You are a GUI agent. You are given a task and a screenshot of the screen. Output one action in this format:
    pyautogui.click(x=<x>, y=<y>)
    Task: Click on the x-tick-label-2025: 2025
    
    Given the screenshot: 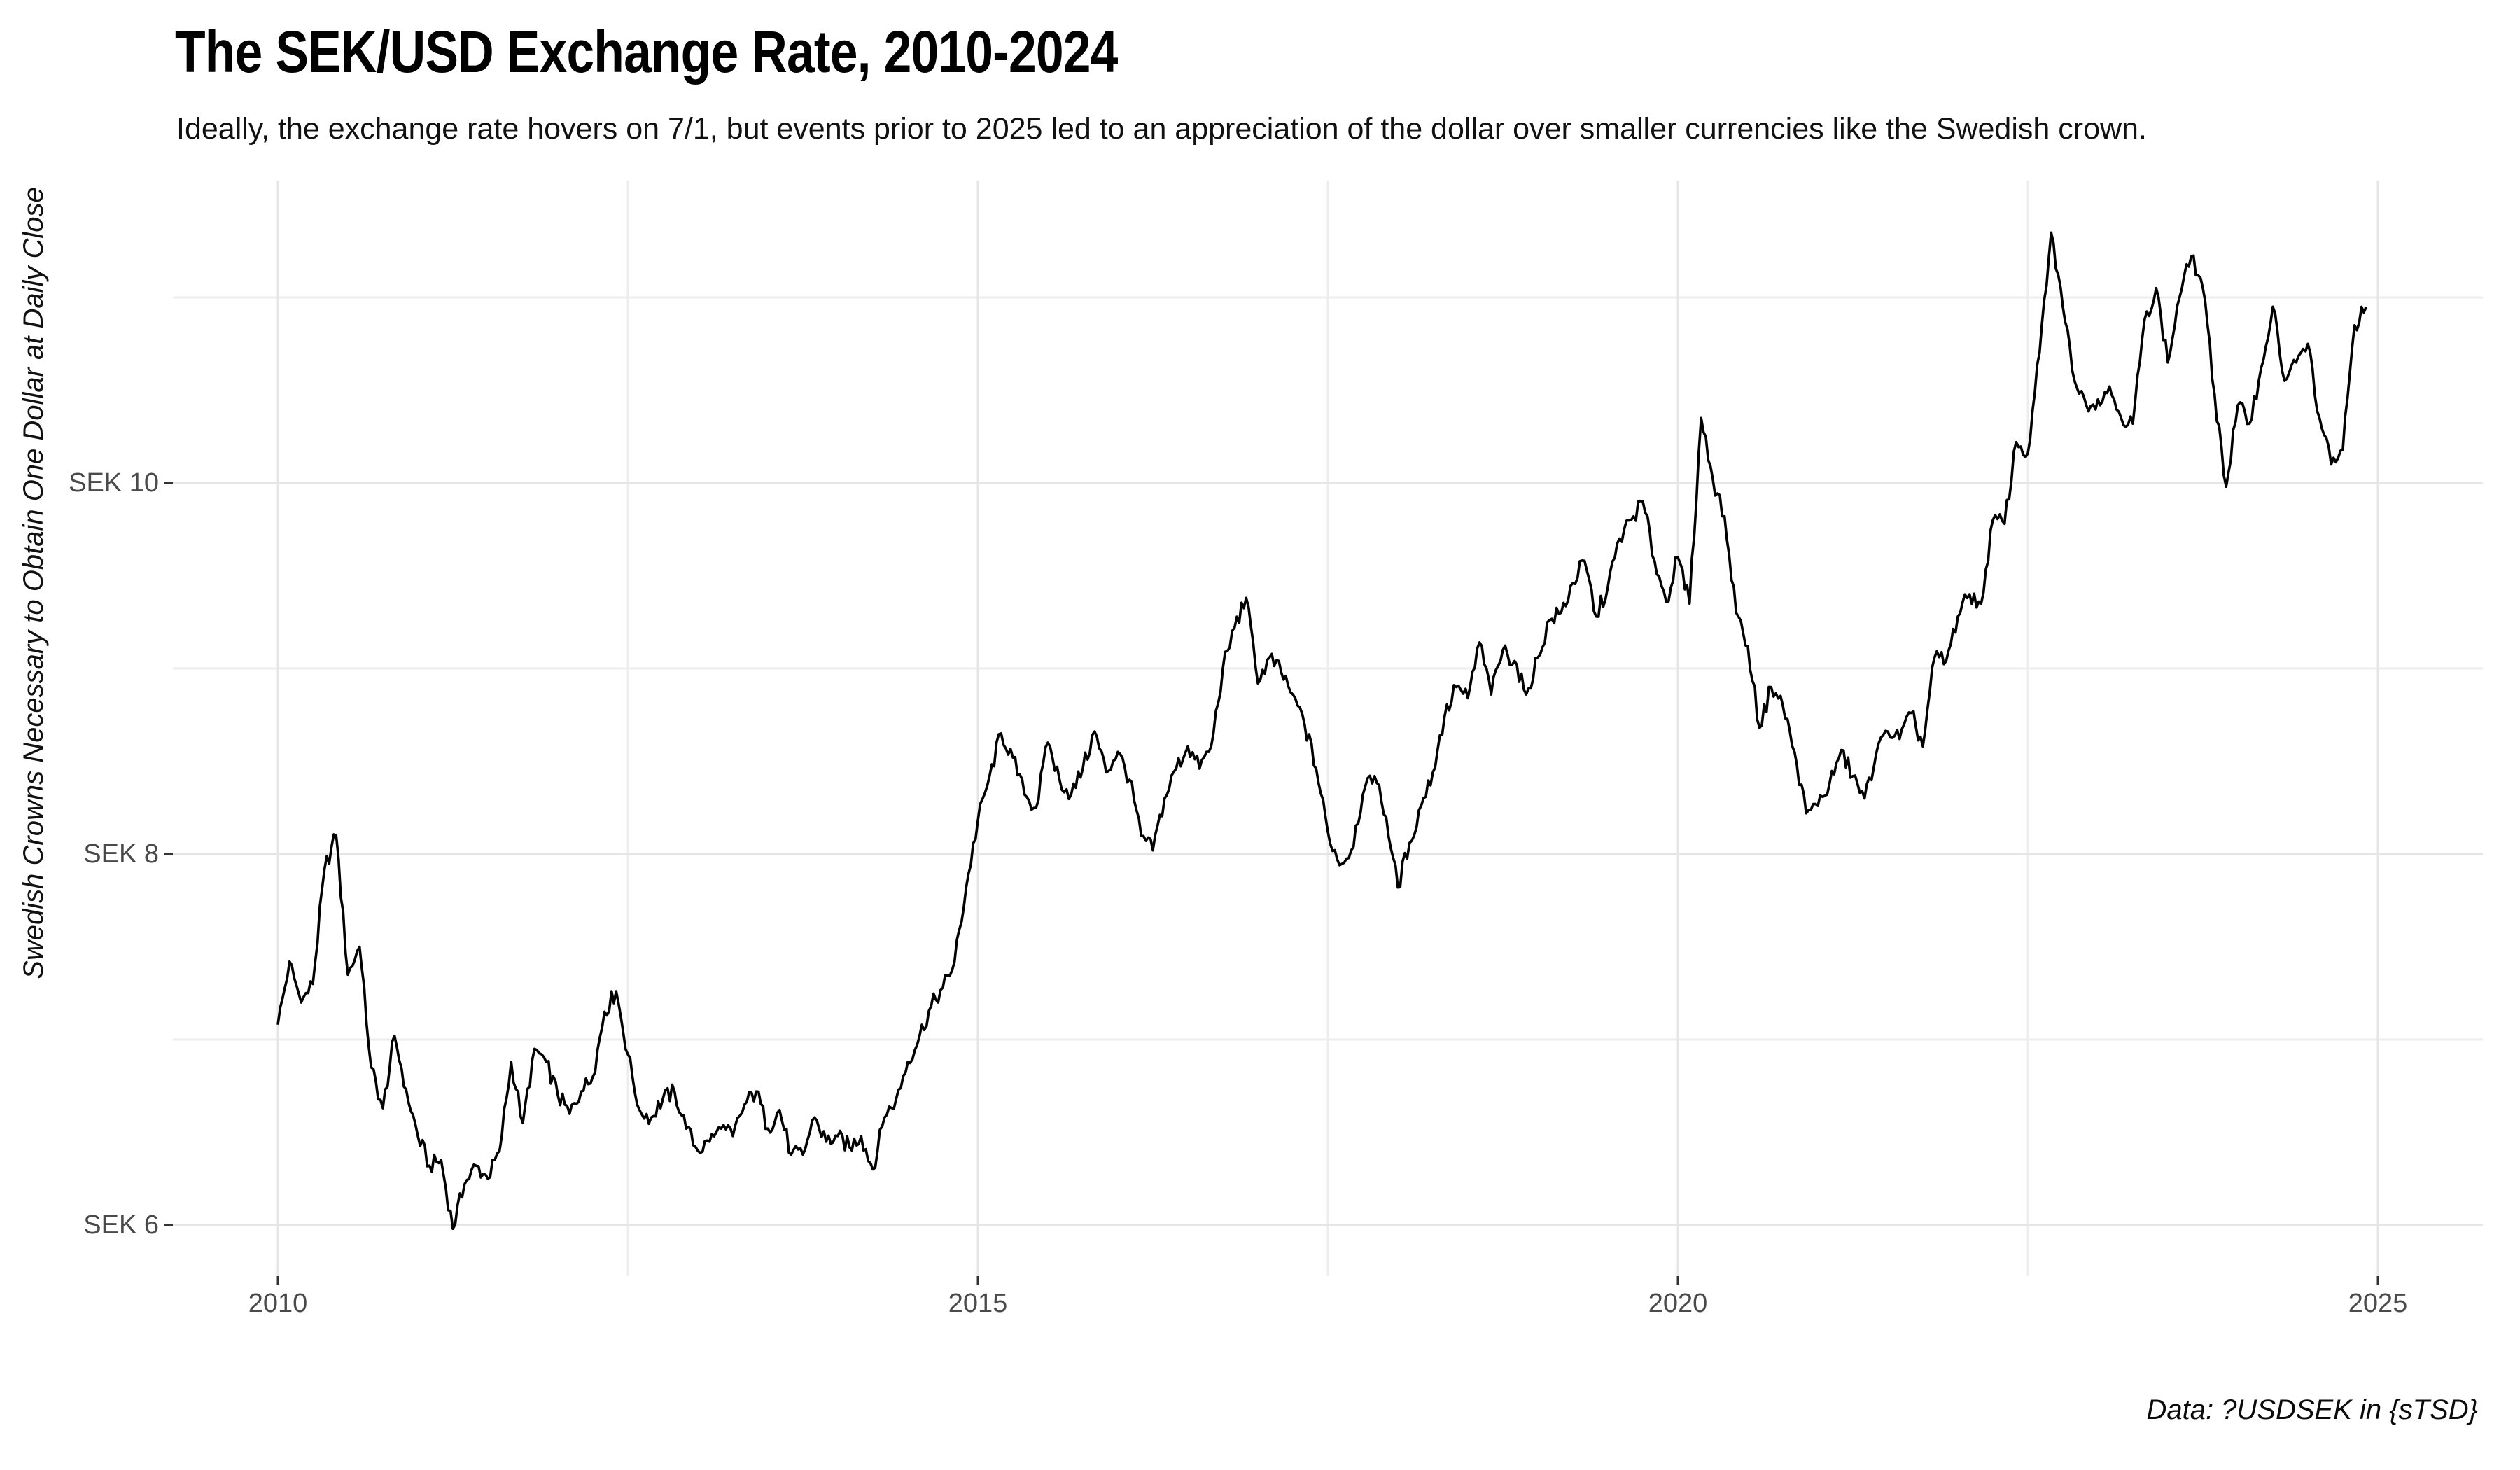 What is the action you would take?
    pyautogui.click(x=2378, y=1303)
    